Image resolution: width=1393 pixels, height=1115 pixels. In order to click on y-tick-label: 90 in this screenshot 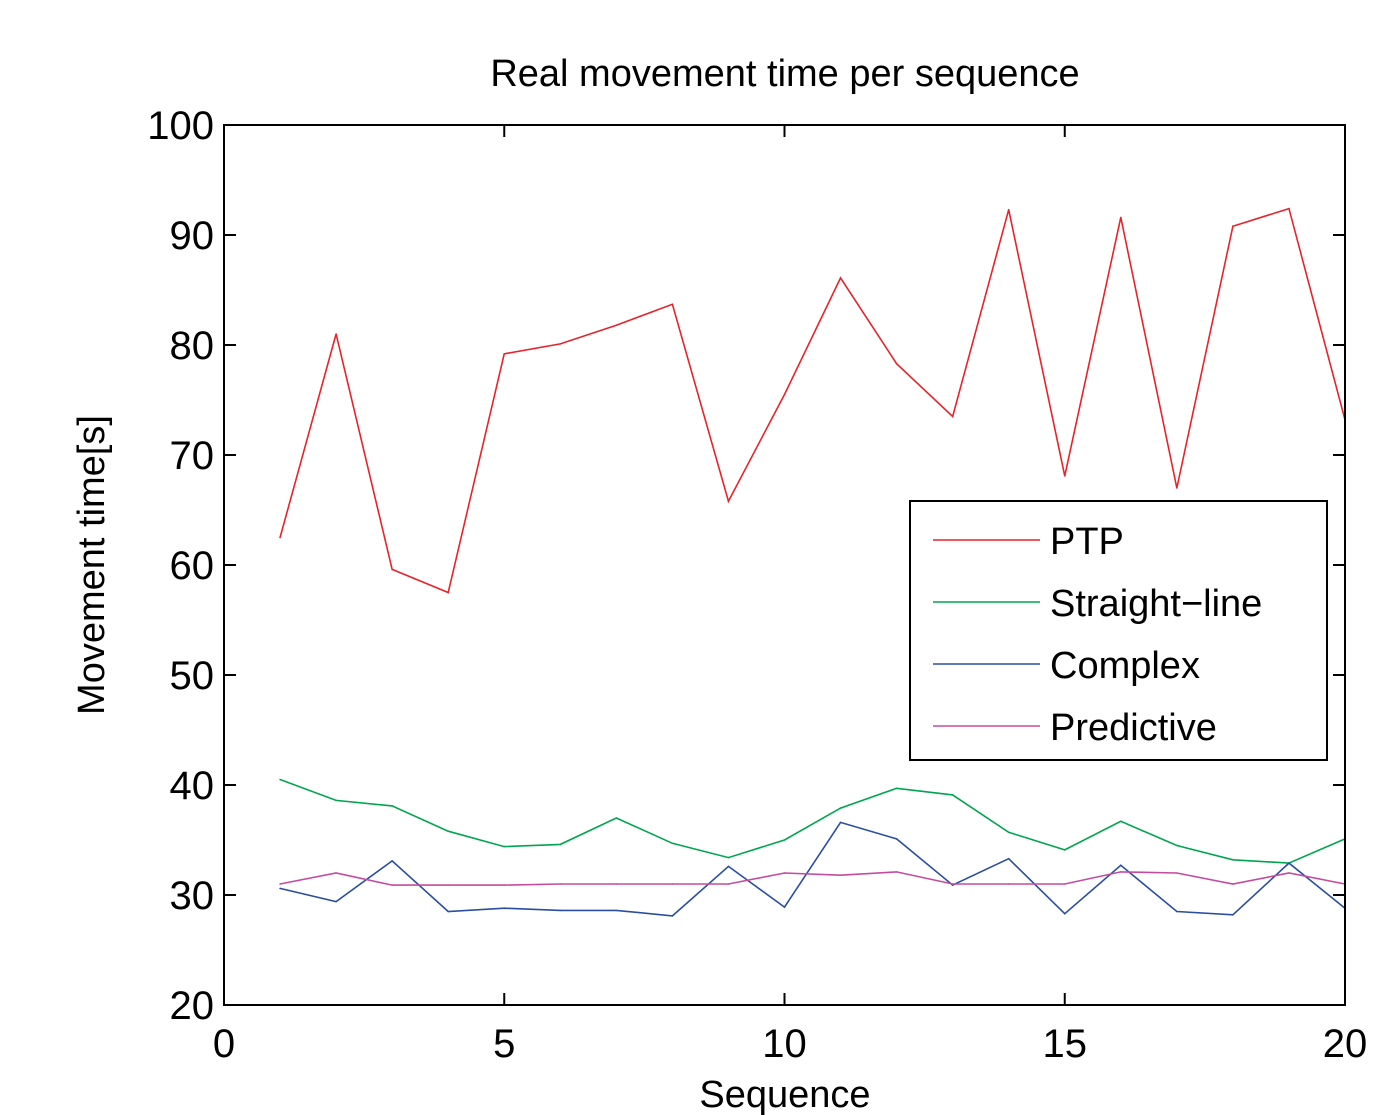, I will do `click(192, 236)`.